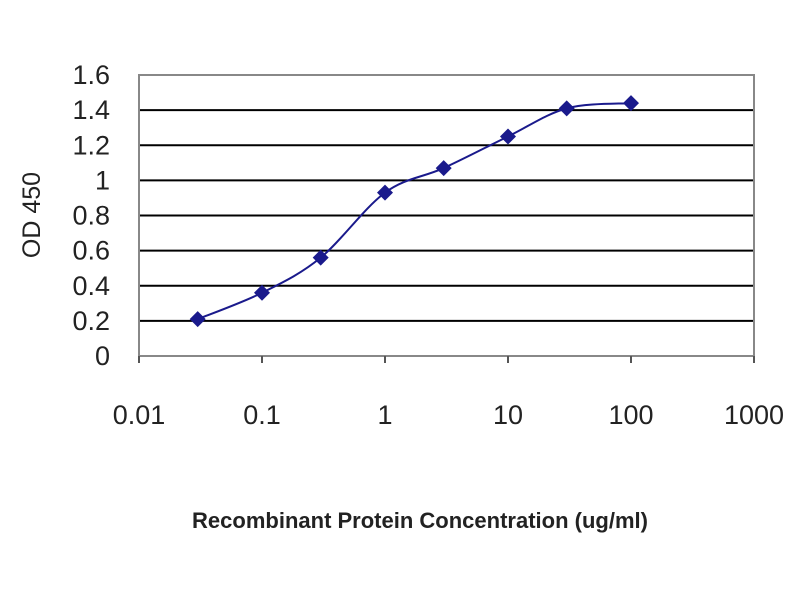 The image size is (800, 600). Describe the element at coordinates (508, 415) in the screenshot. I see `x-tick-label: 10` at that location.